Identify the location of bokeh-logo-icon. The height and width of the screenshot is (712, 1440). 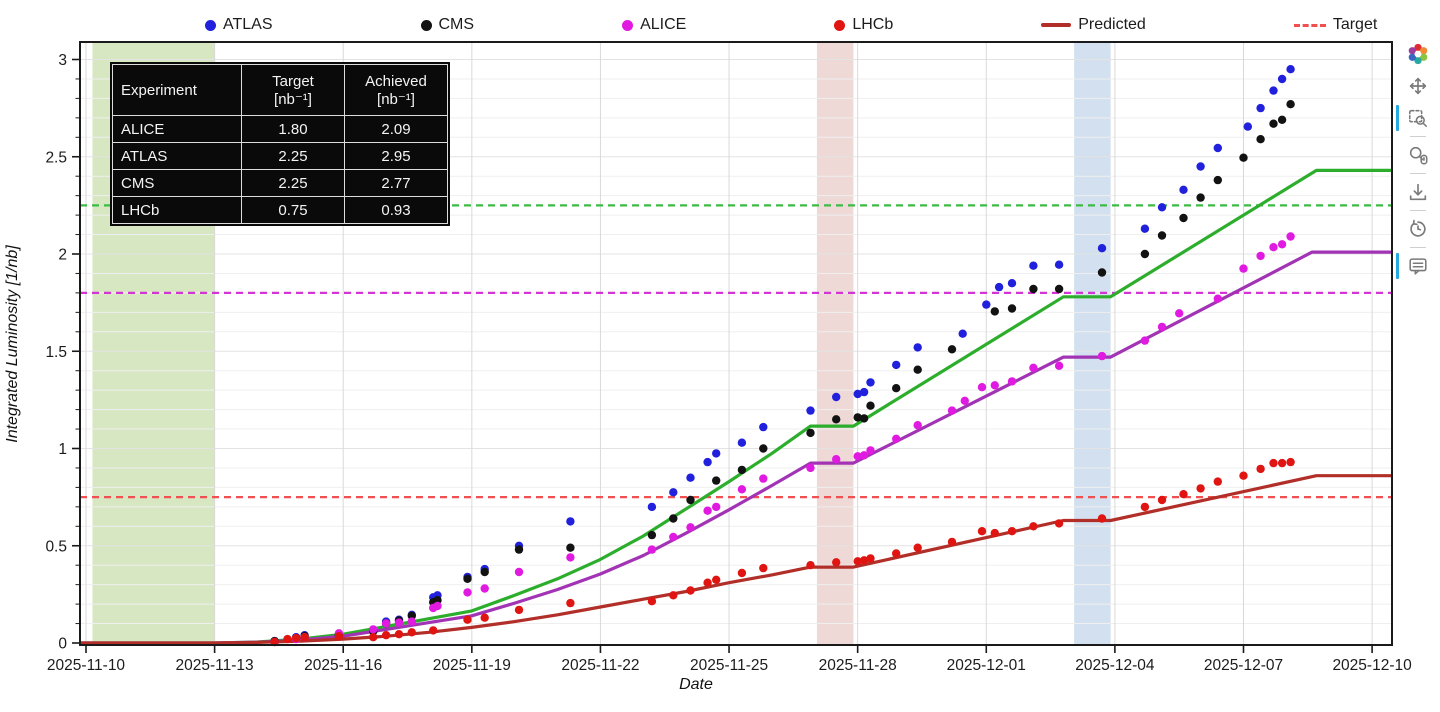
(1418, 54).